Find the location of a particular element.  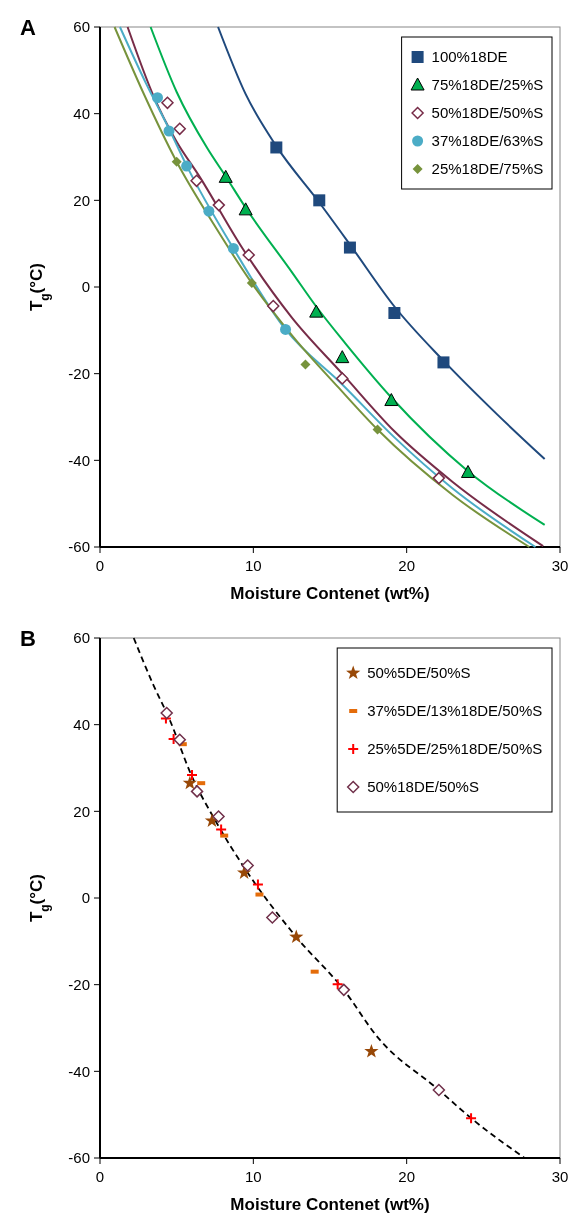

legend-label: 75%18DE/25%S is located at coordinates (487, 85).